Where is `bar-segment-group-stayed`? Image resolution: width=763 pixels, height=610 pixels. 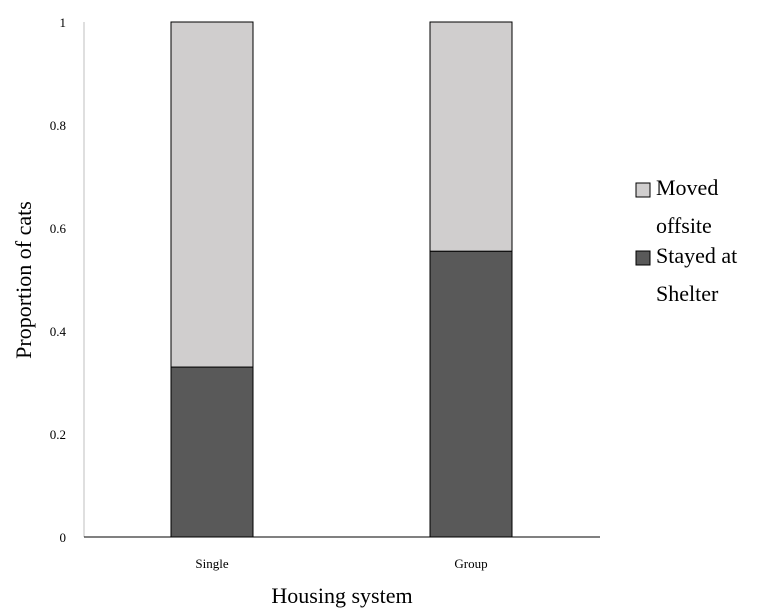
bar-segment-group-stayed is located at coordinates (471, 394).